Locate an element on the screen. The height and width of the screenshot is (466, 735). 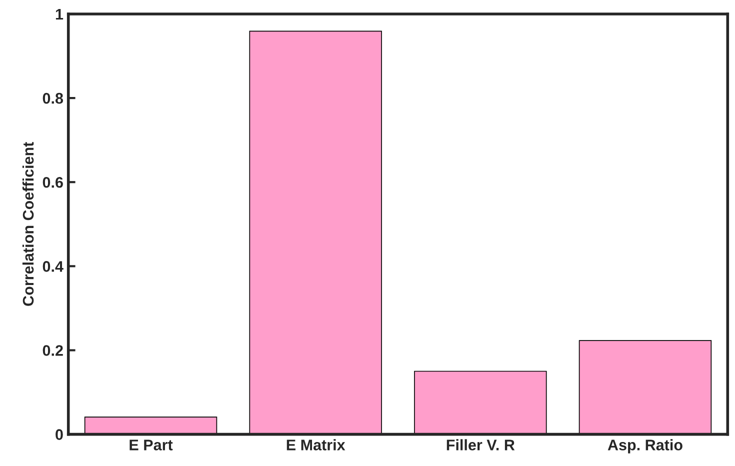
y-tick-label: 0.4 is located at coordinates (53, 266).